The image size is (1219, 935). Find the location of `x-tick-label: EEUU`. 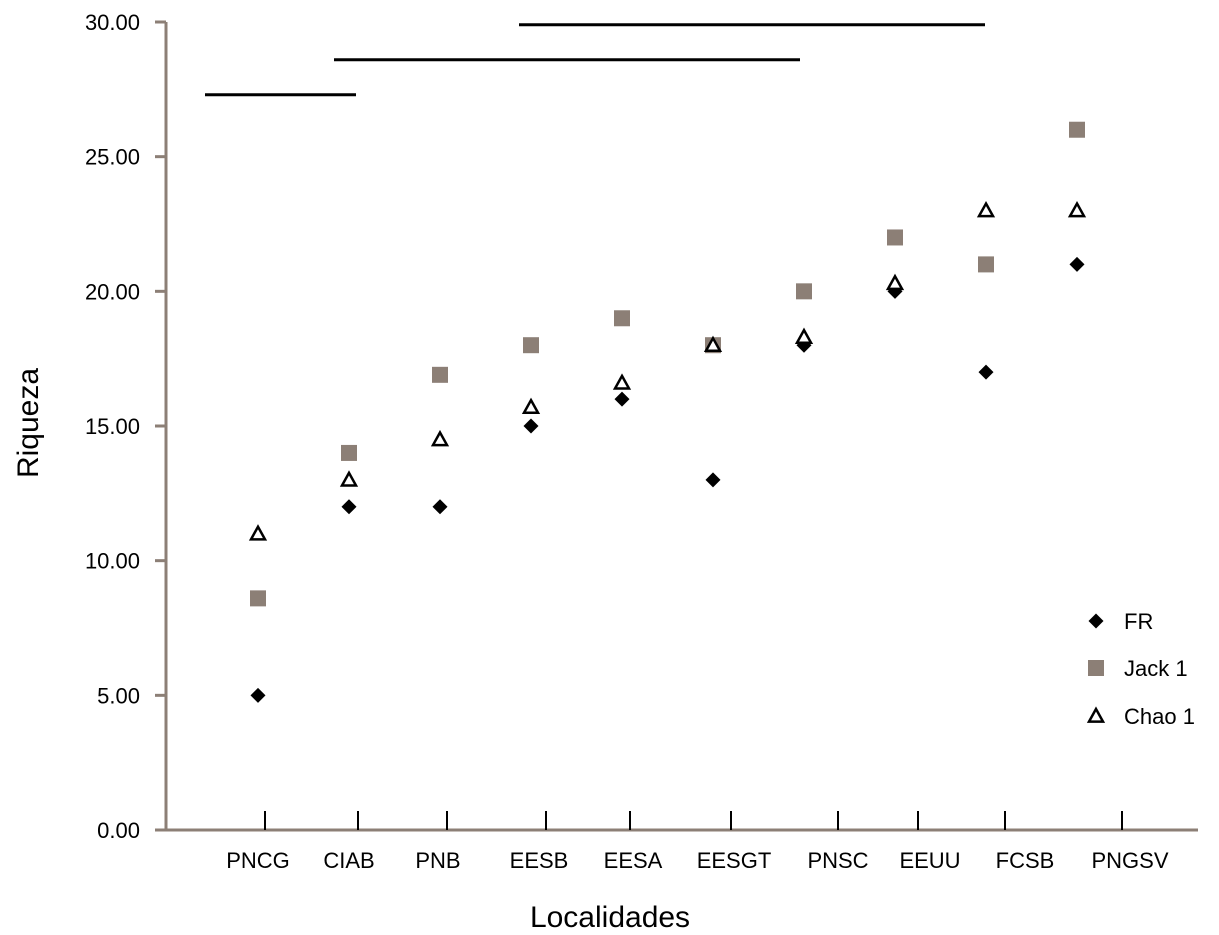

x-tick-label: EEUU is located at coordinates (929, 860).